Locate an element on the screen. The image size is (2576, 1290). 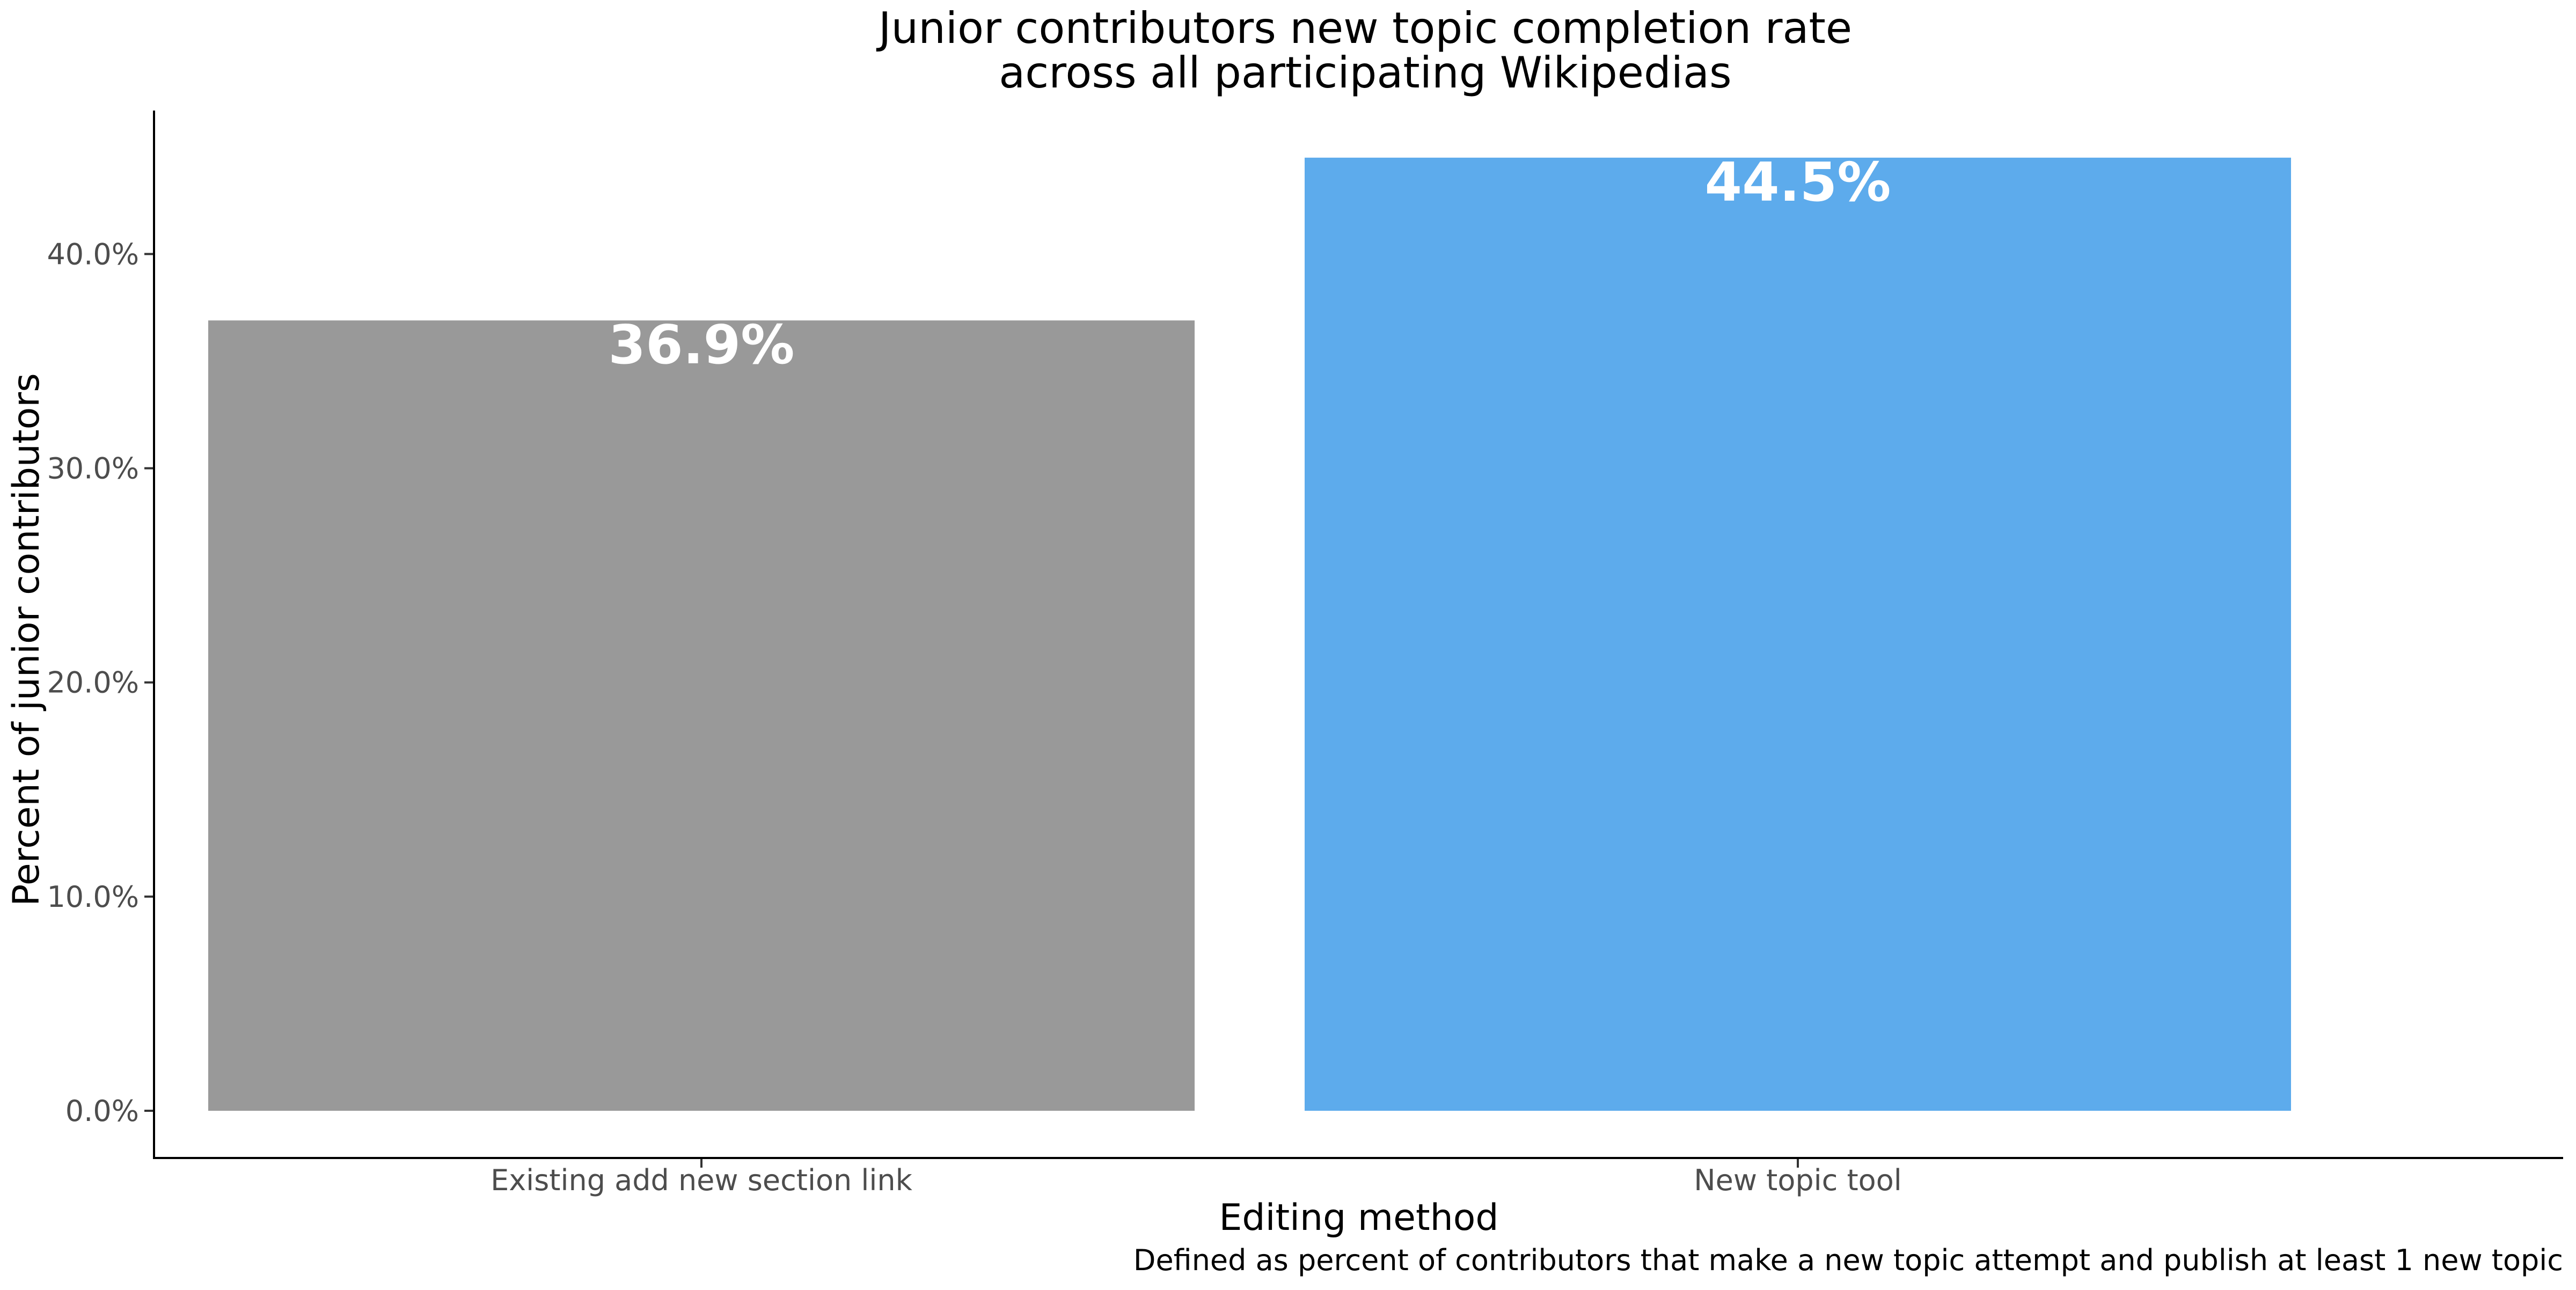
bar-data-label: 36.9% is located at coordinates (702, 344).